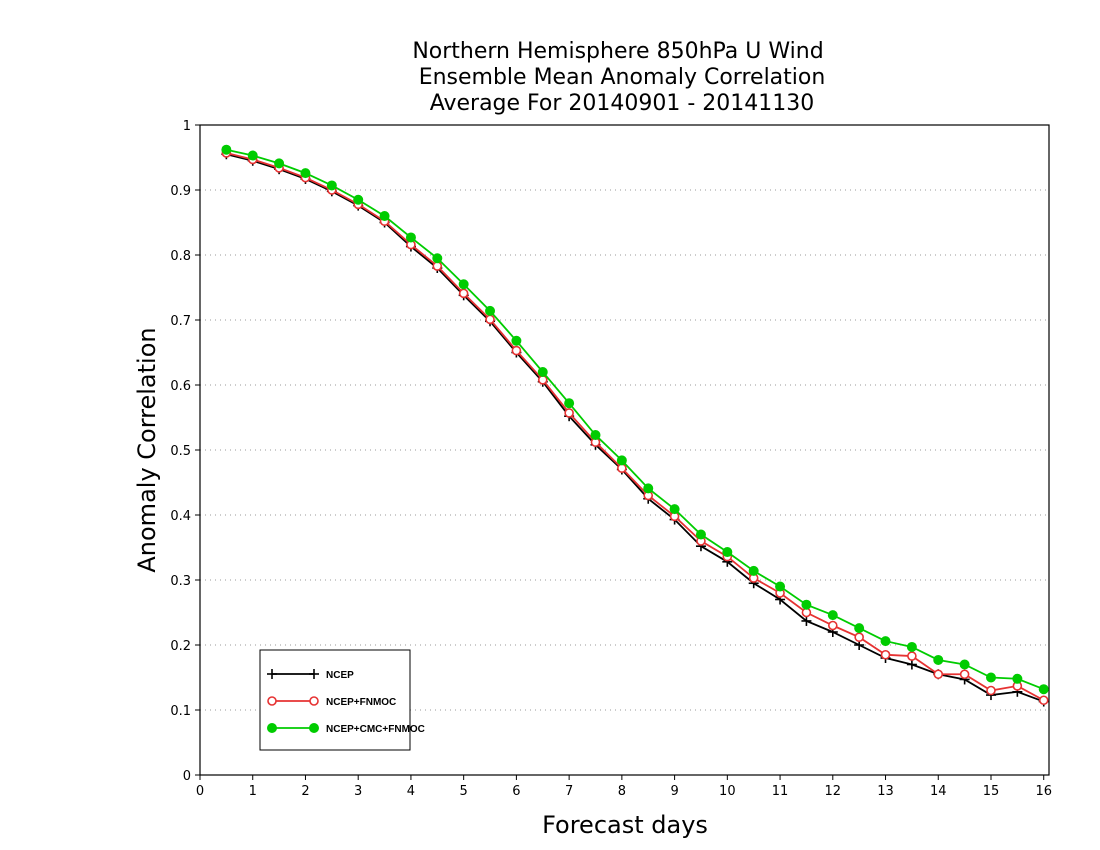  What do you see at coordinates (617, 51) in the screenshot?
I see `title-line-1: Northern Hemisphere 850hPa U Wind` at bounding box center [617, 51].